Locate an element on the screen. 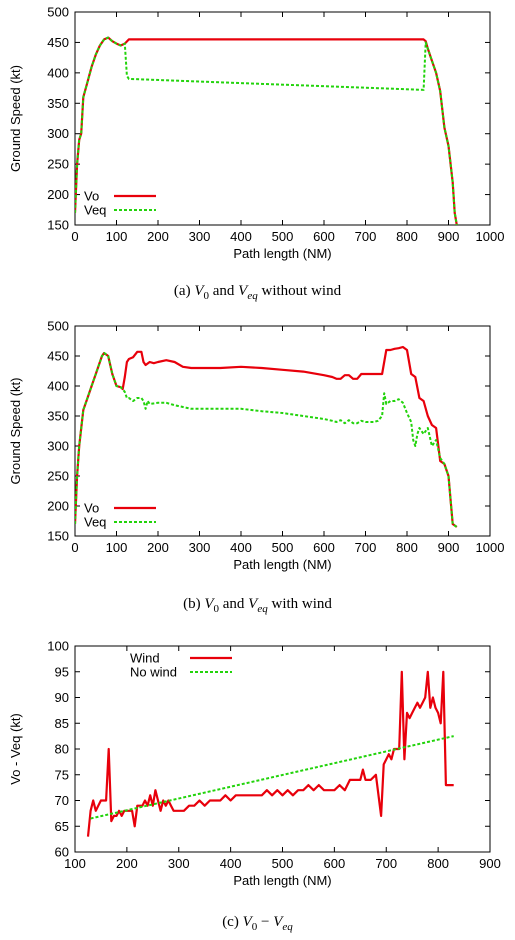  y-tick-label: 85 is located at coordinates (62, 723).